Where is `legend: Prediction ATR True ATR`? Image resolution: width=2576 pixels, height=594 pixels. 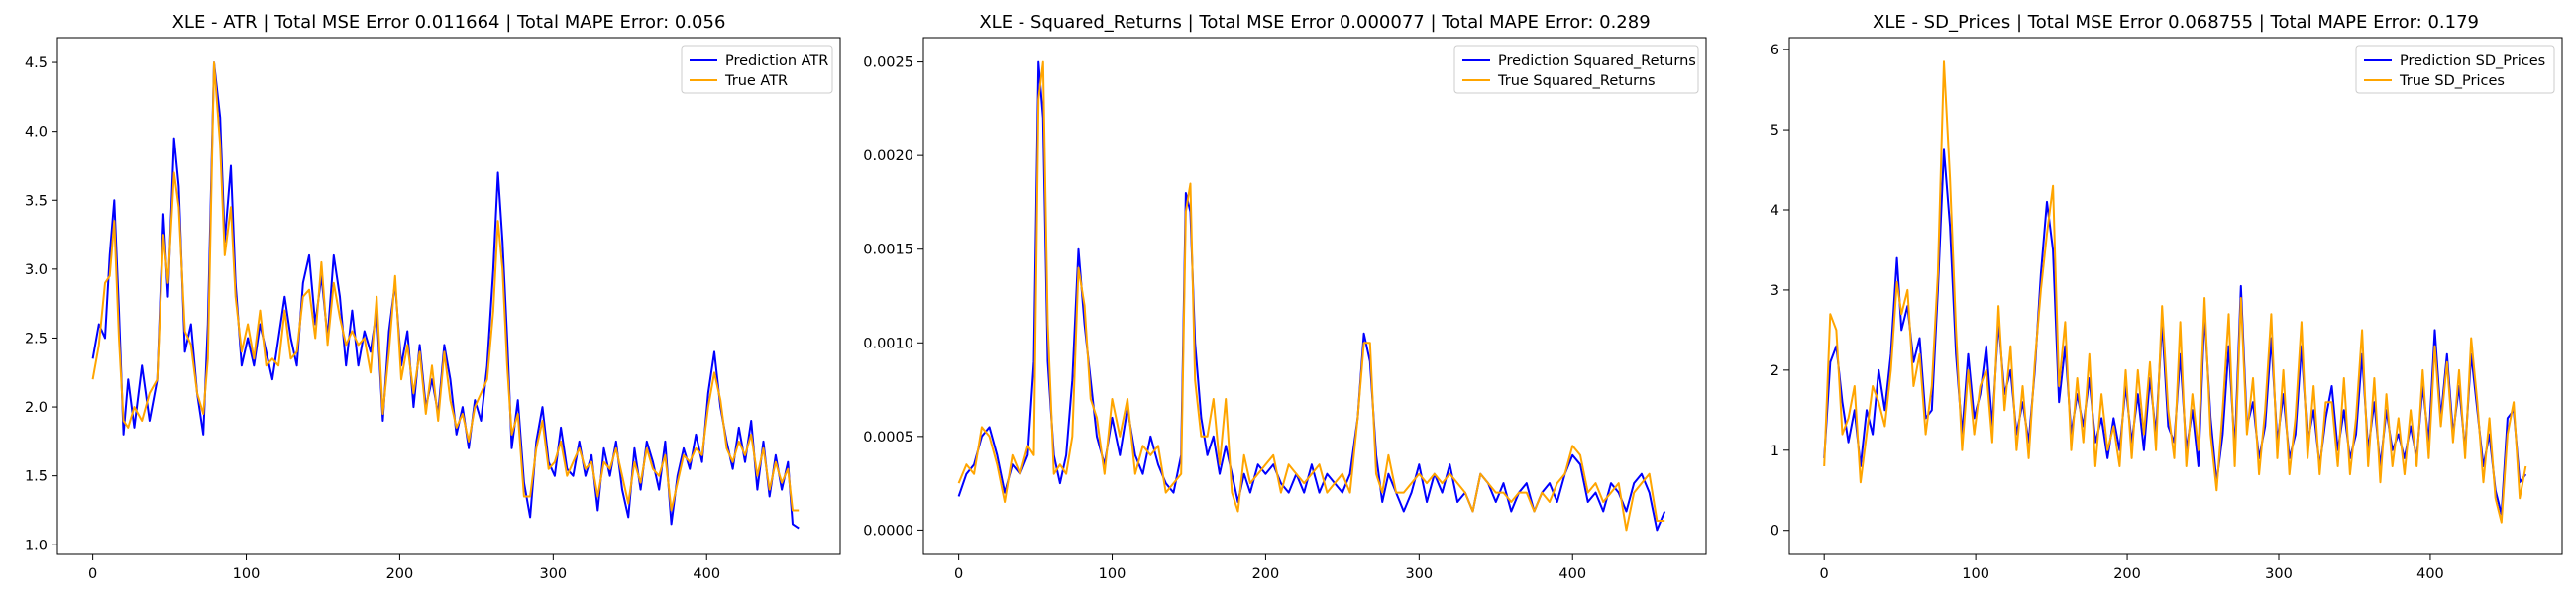
legend: Prediction ATR True ATR is located at coordinates (757, 69).